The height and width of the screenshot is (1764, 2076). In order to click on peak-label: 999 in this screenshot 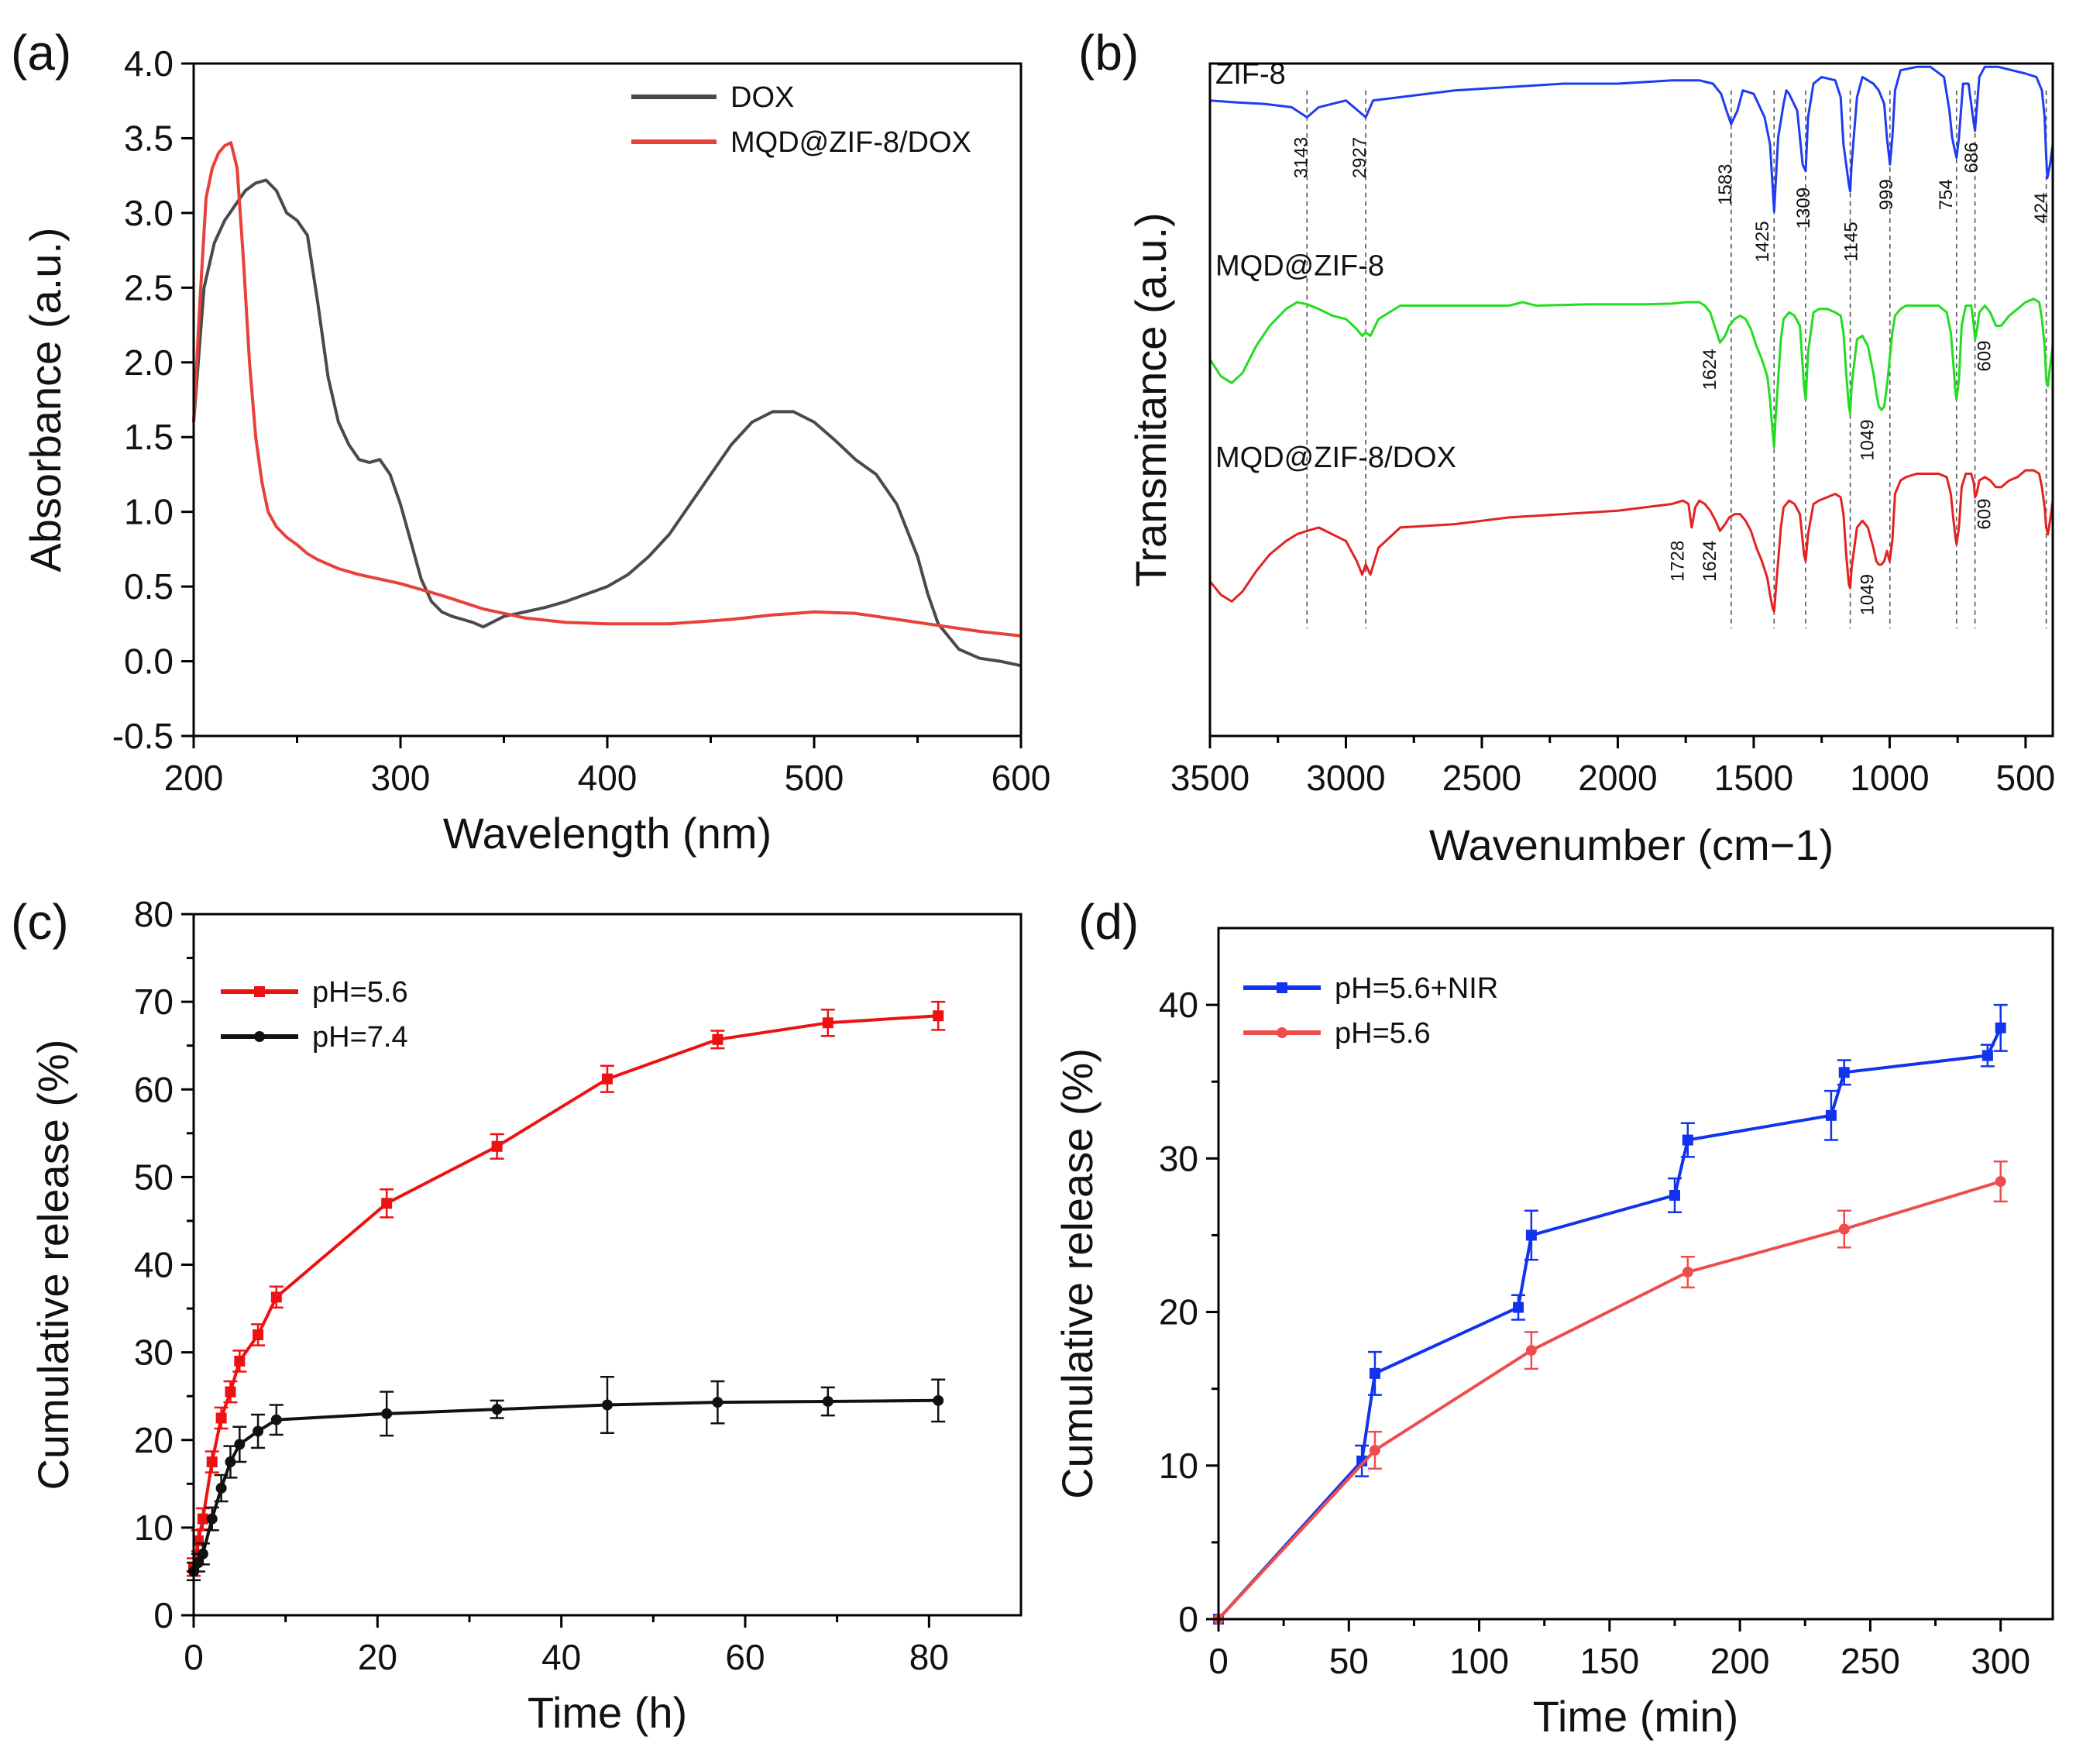, I will do `click(1886, 194)`.